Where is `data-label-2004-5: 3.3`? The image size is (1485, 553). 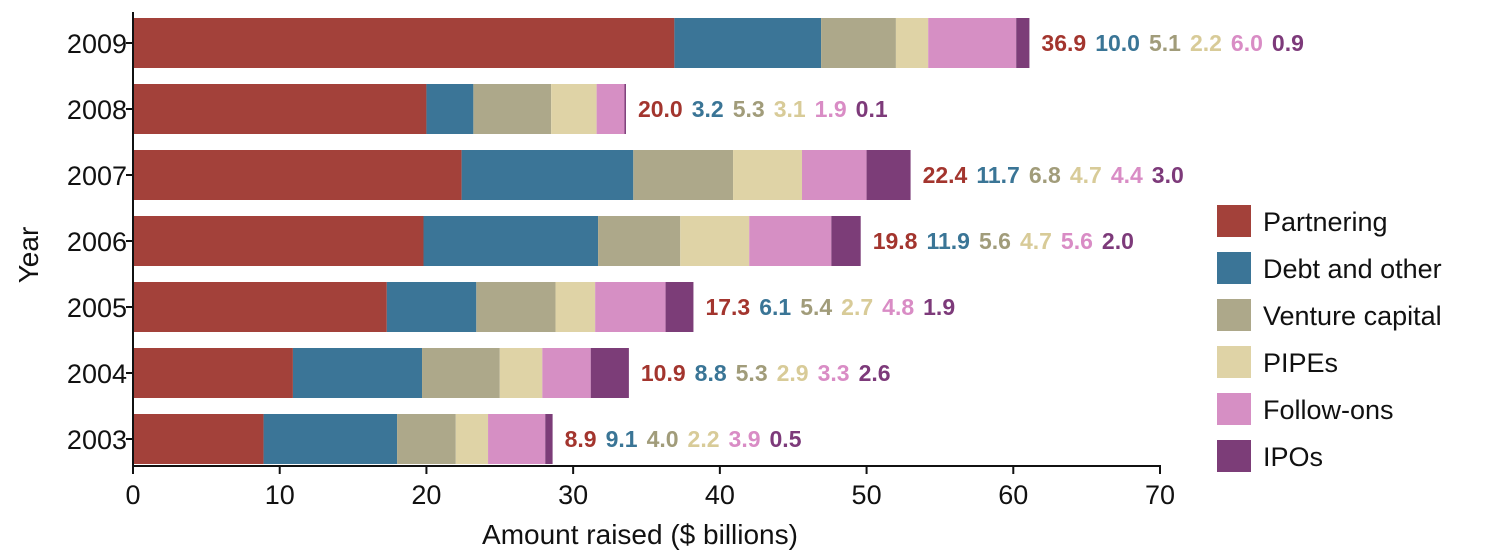
data-label-2004-5: 3.3 is located at coordinates (834, 373).